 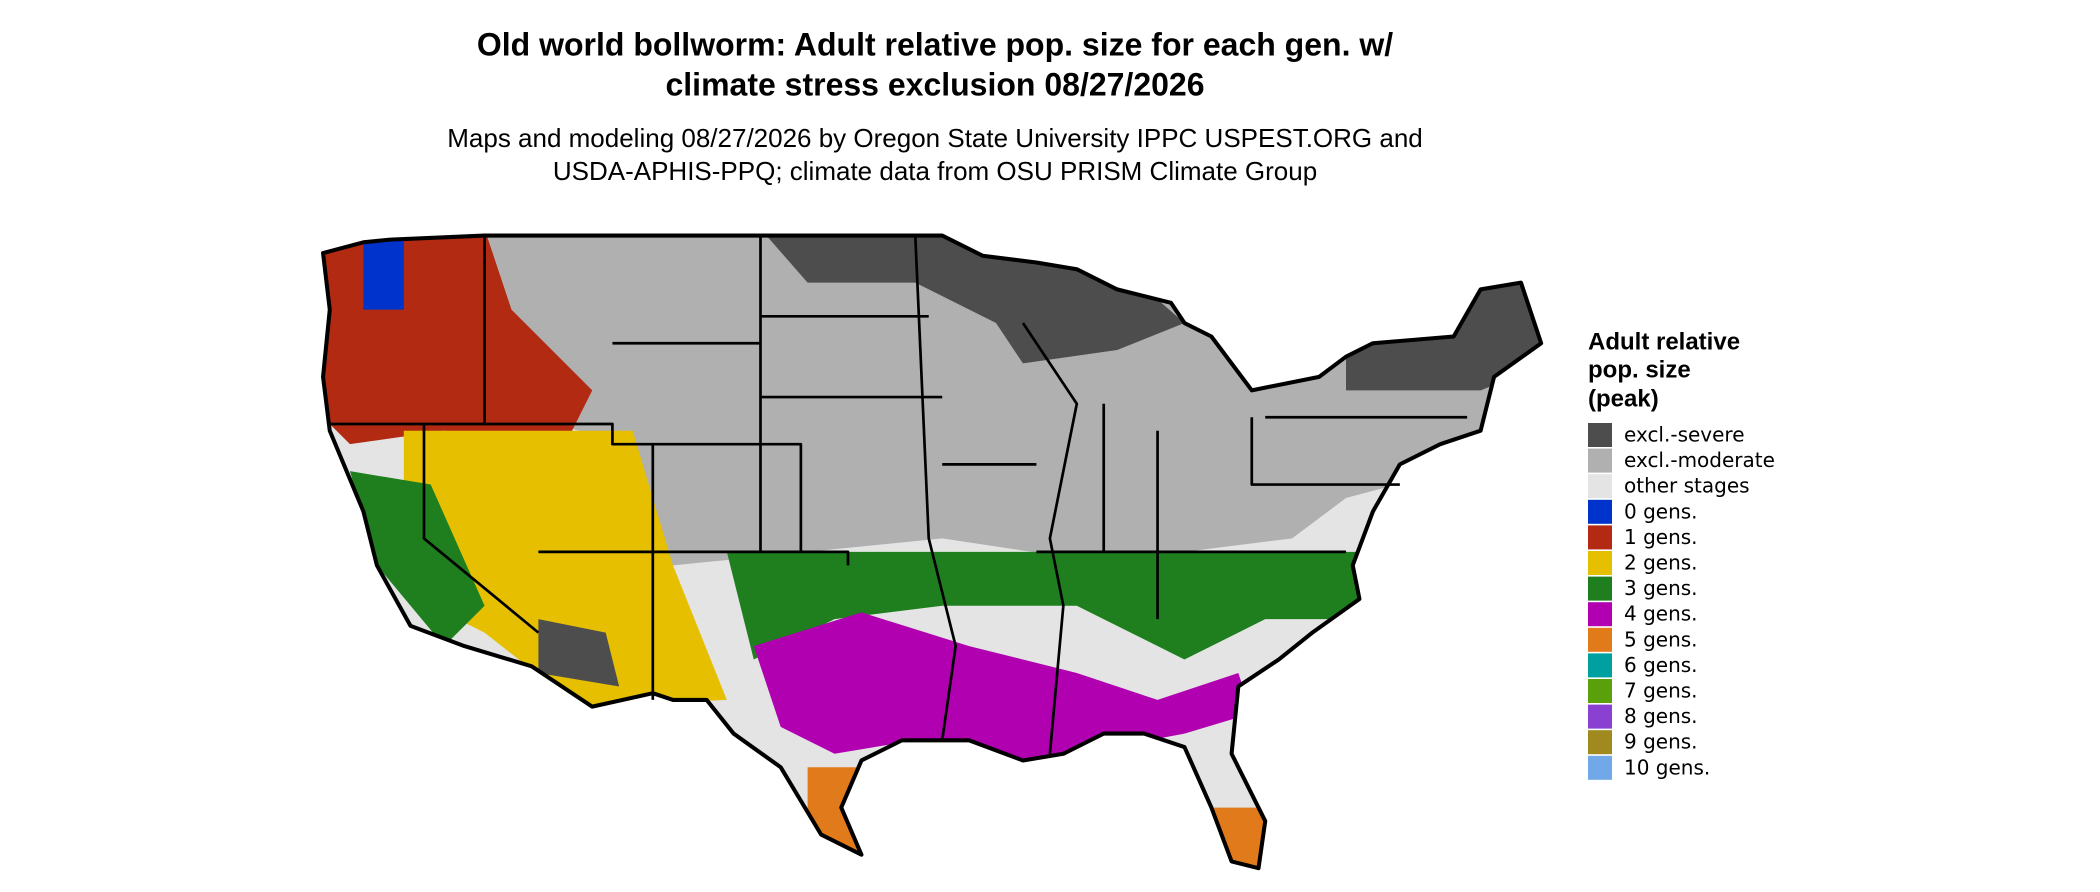 I want to click on title: climate stress exclusion 08/27/2026, so click(x=934, y=84).